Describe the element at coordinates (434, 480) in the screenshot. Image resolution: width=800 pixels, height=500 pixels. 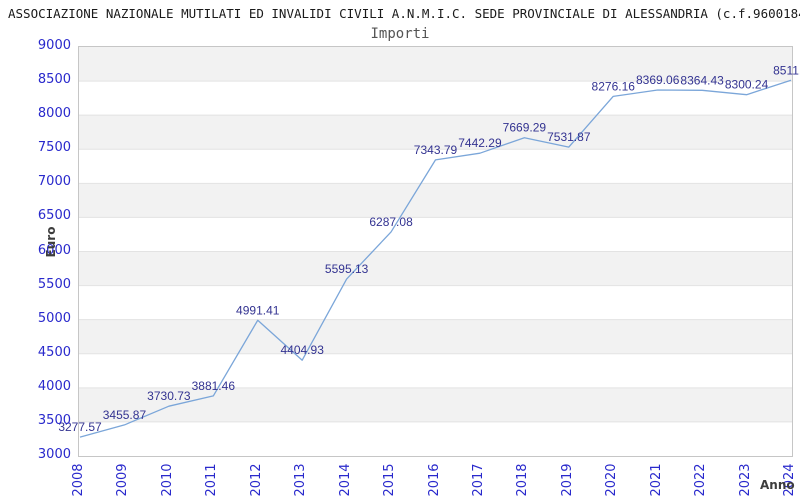
I see `x-tick-label: 2016` at that location.